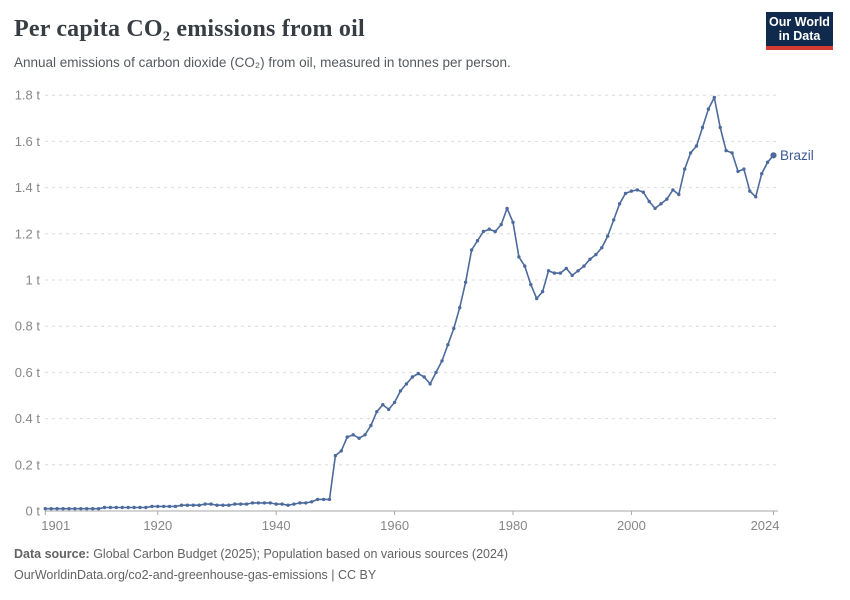 This screenshot has height=600, width=850. What do you see at coordinates (28, 326) in the screenshot?
I see `y-tick-label: 0.8 t` at bounding box center [28, 326].